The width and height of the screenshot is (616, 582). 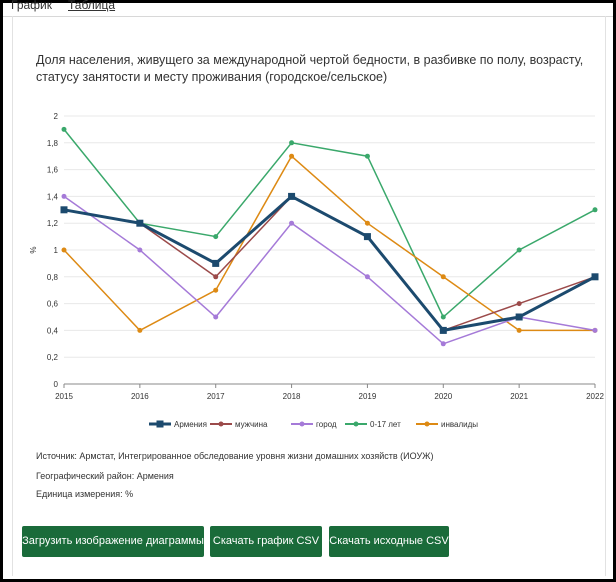 What do you see at coordinates (308, 580) in the screenshot?
I see `window-frame-bottom` at bounding box center [308, 580].